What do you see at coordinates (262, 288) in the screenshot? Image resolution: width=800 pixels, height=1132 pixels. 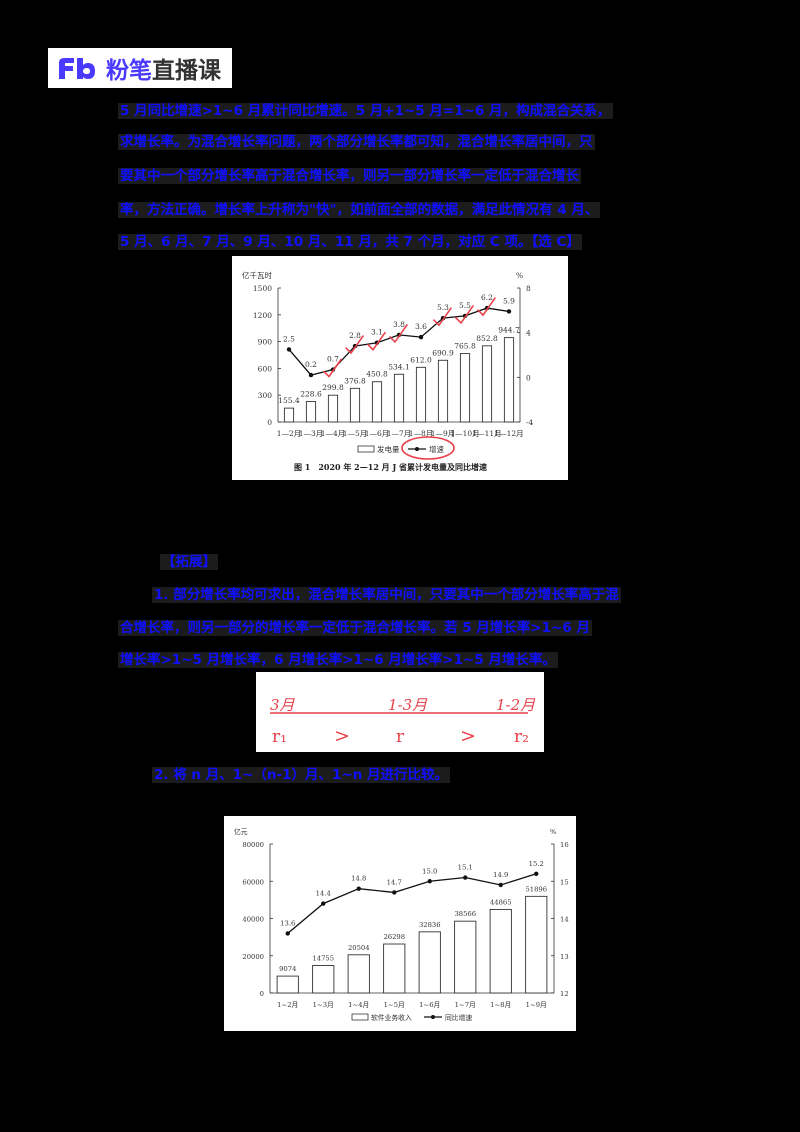 I see `svg-text: 1500` at bounding box center [262, 288].